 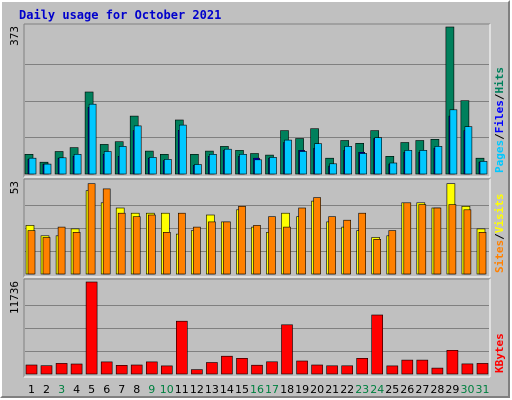 I want to click on y-max-label: 11736, so click(x=14, y=297).